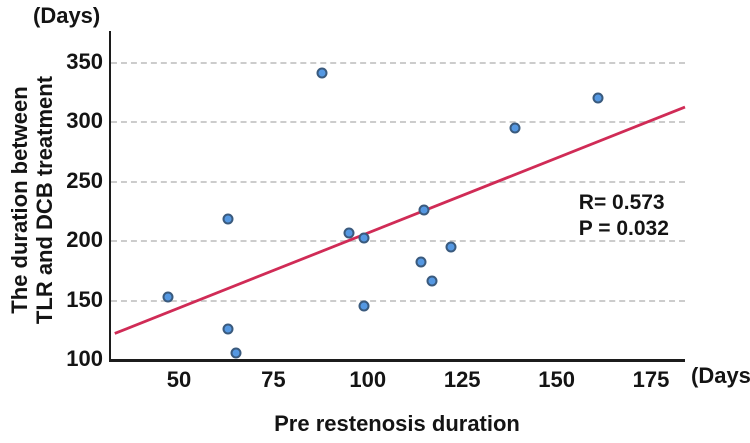 This screenshot has width=750, height=443. Describe the element at coordinates (84, 299) in the screenshot. I see `y-tick-label: 150` at that location.